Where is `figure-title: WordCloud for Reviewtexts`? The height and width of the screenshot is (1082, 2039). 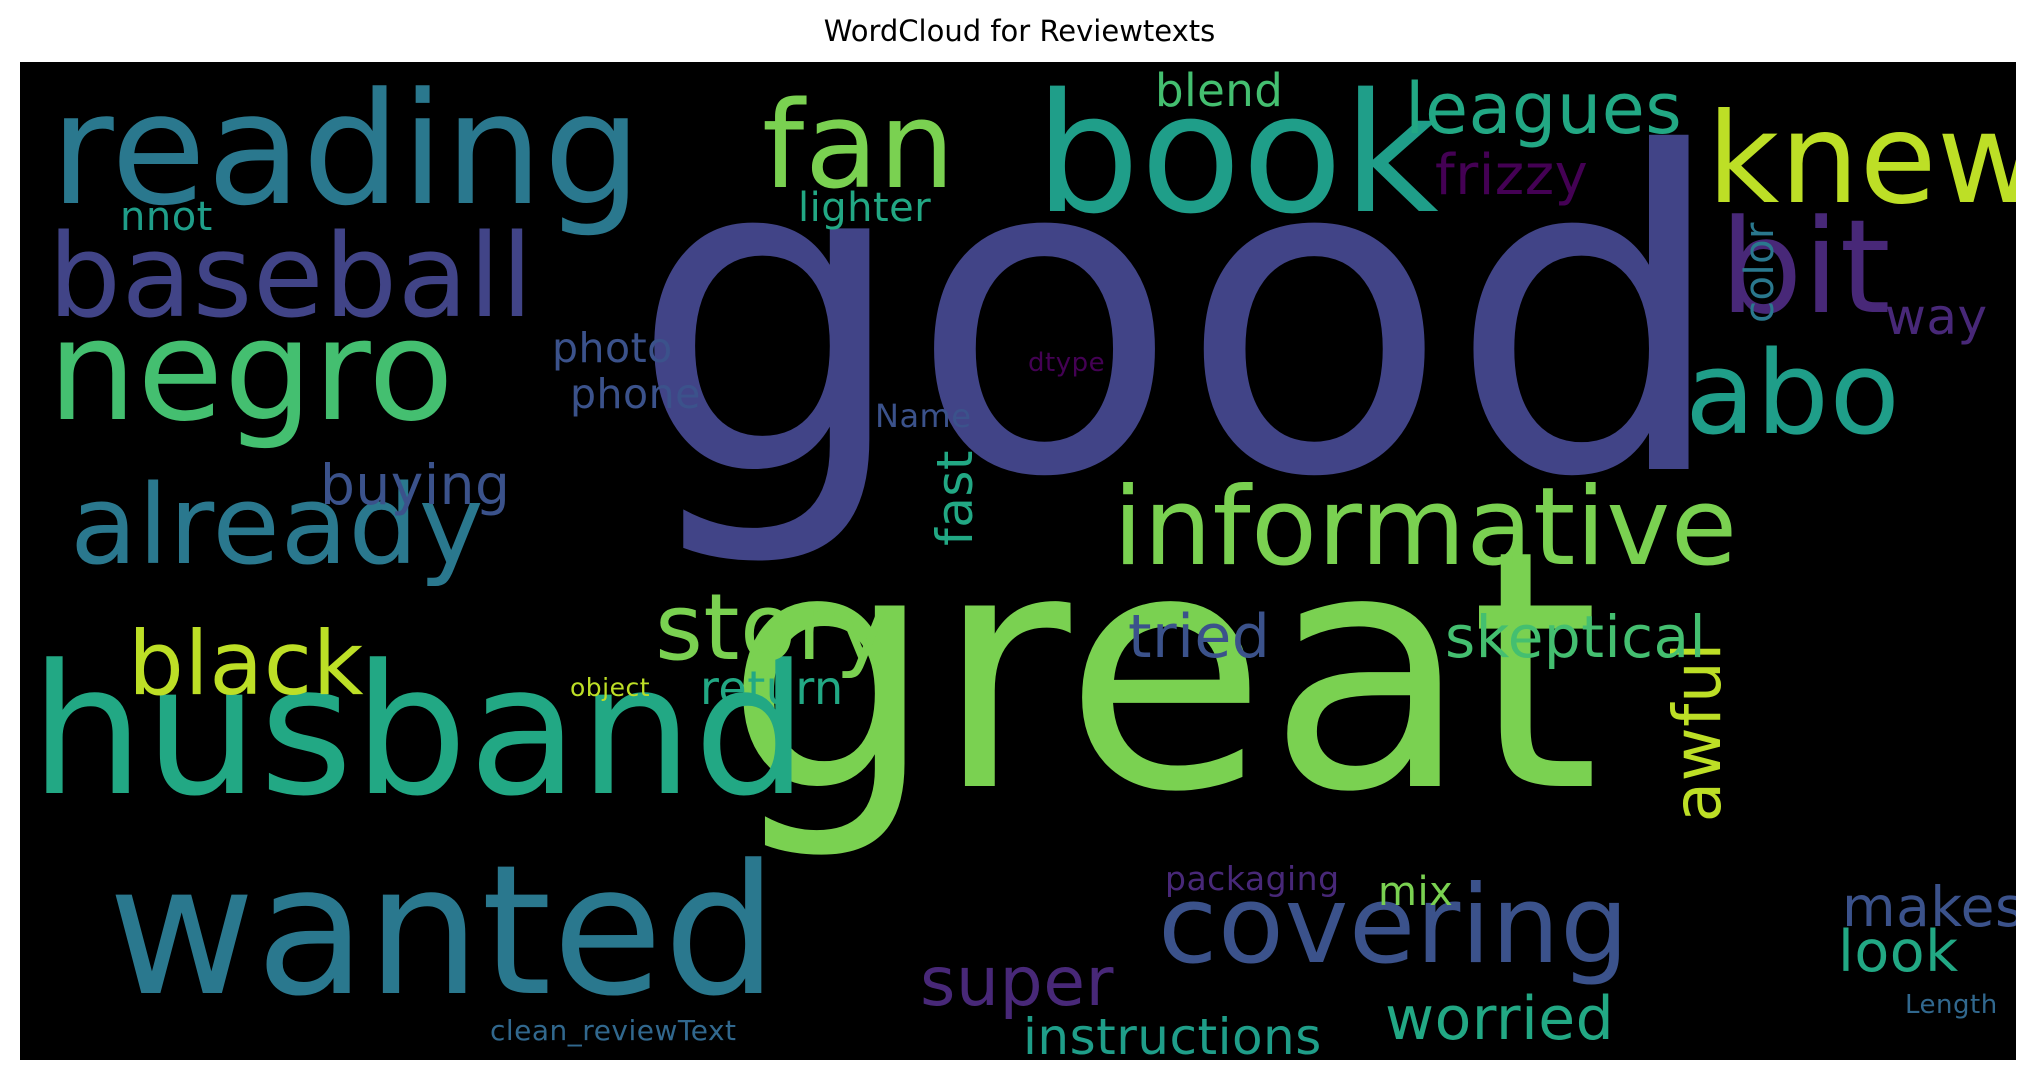 figure-title: WordCloud for Reviewtexts is located at coordinates (1019, 31).